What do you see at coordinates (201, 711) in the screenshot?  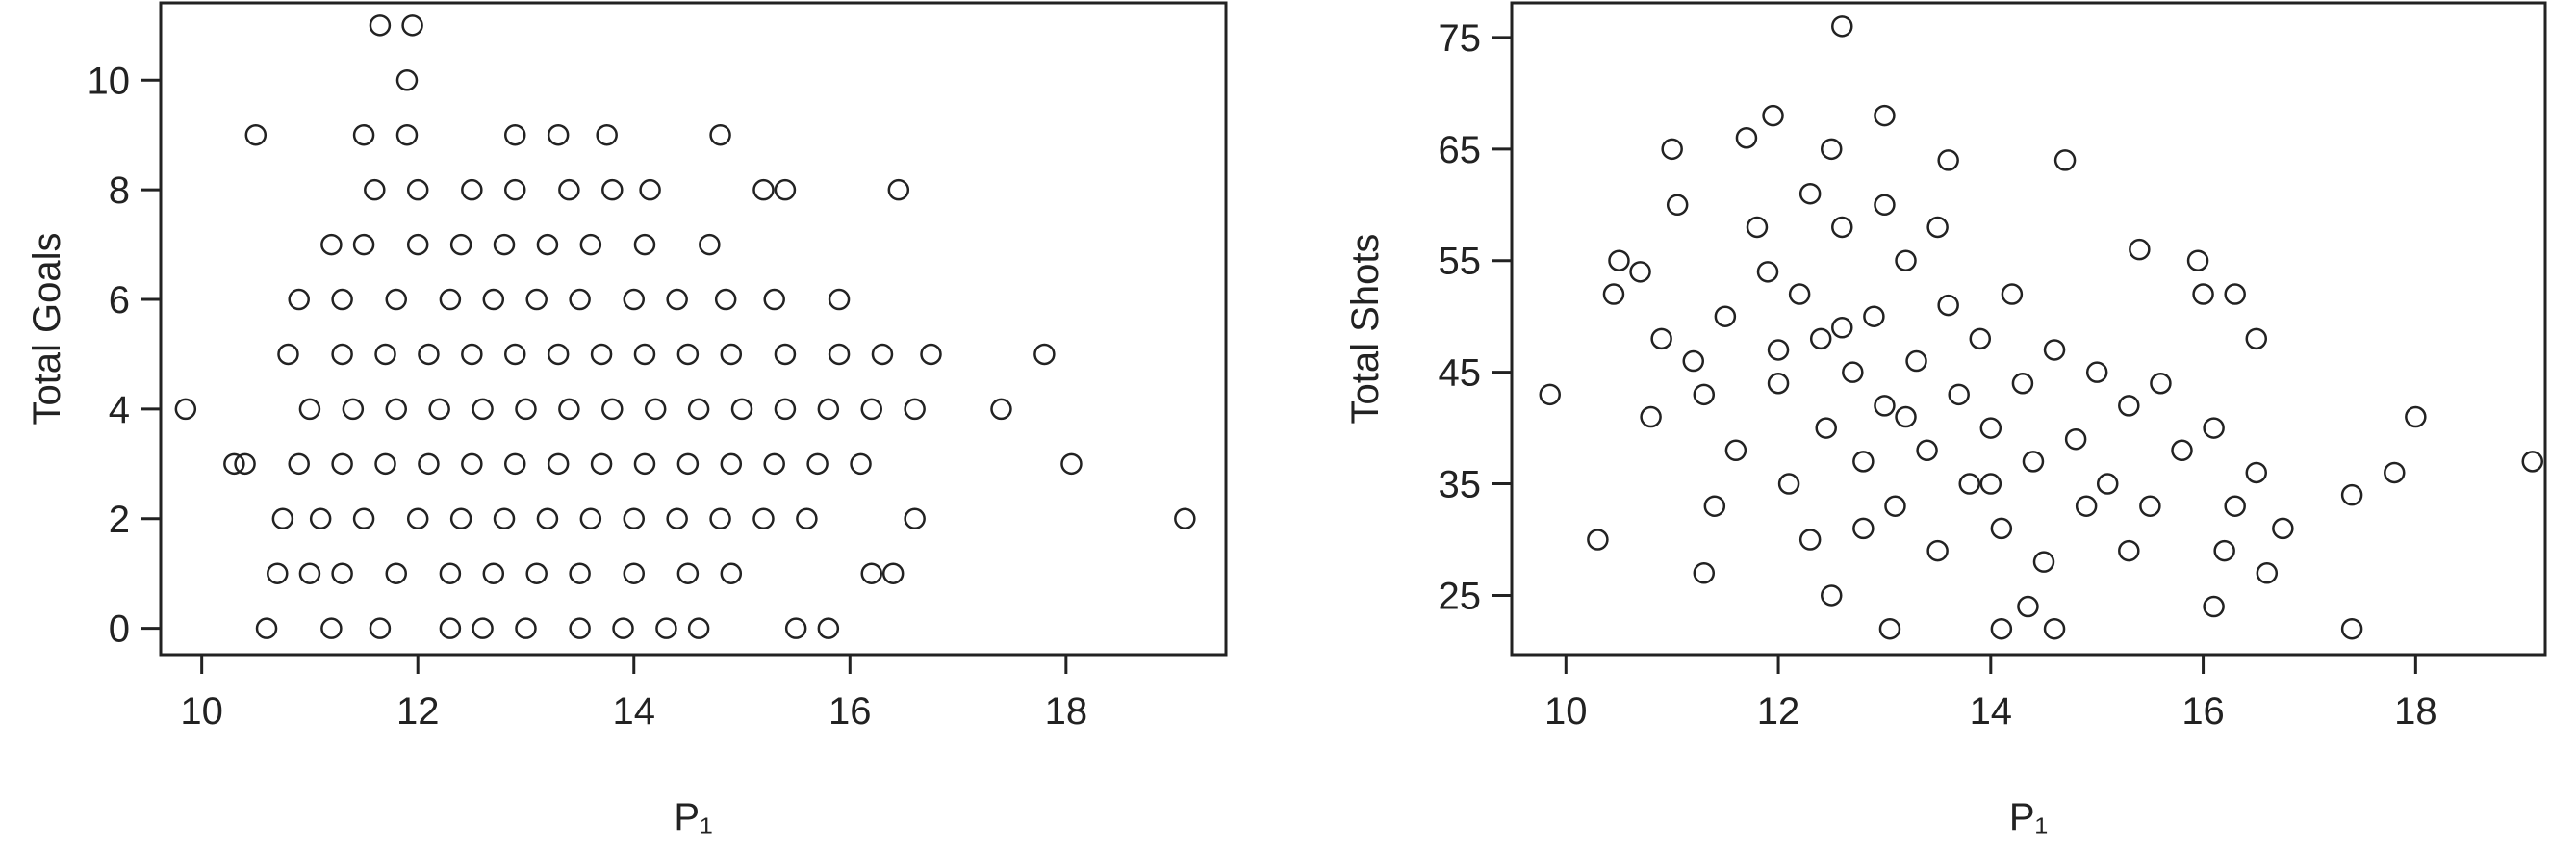 I see `x-tick-label: 10` at bounding box center [201, 711].